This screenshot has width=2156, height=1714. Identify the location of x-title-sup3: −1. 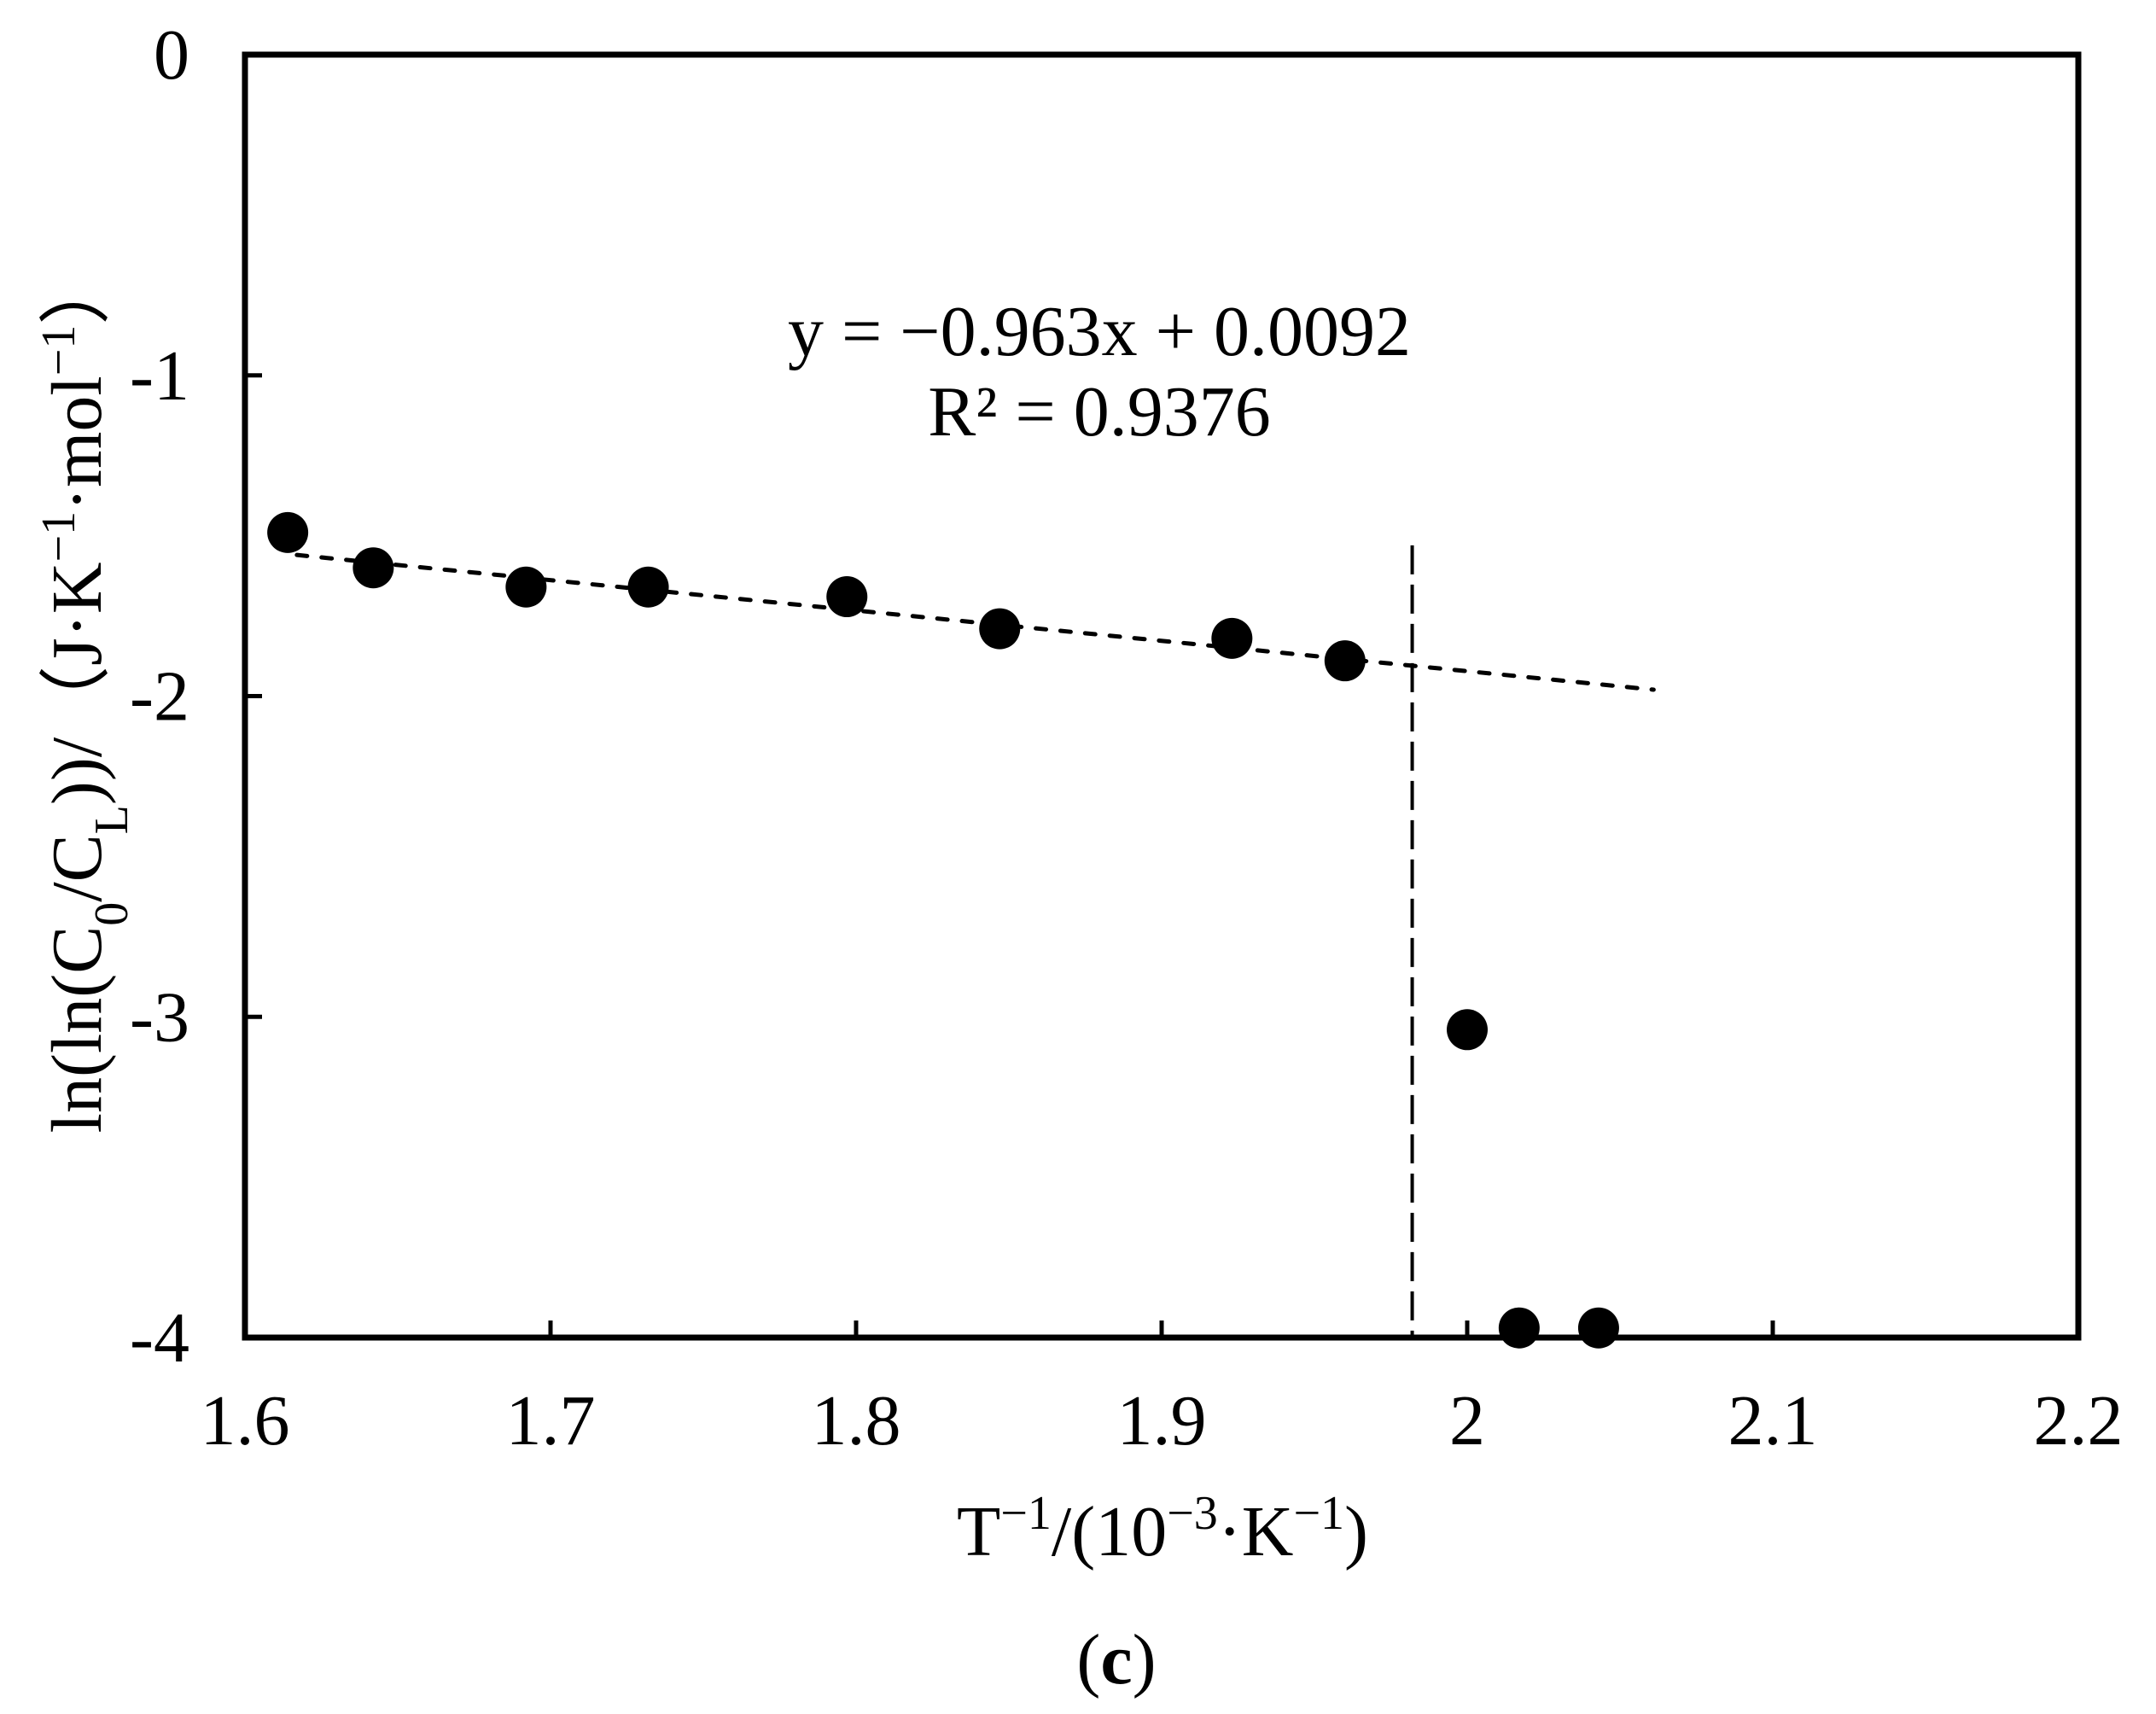
(1318, 1514).